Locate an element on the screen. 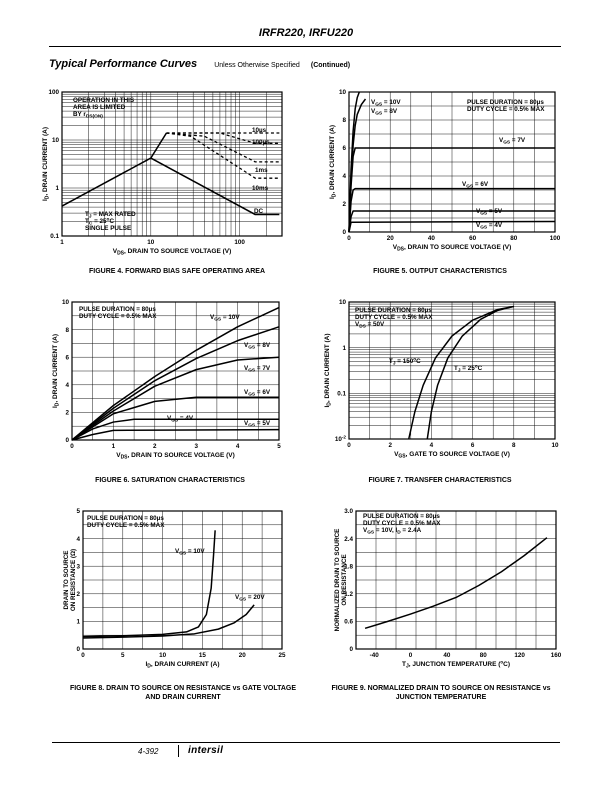  fig4-note-4: TJ = MAX RATED is located at coordinates (110, 215).